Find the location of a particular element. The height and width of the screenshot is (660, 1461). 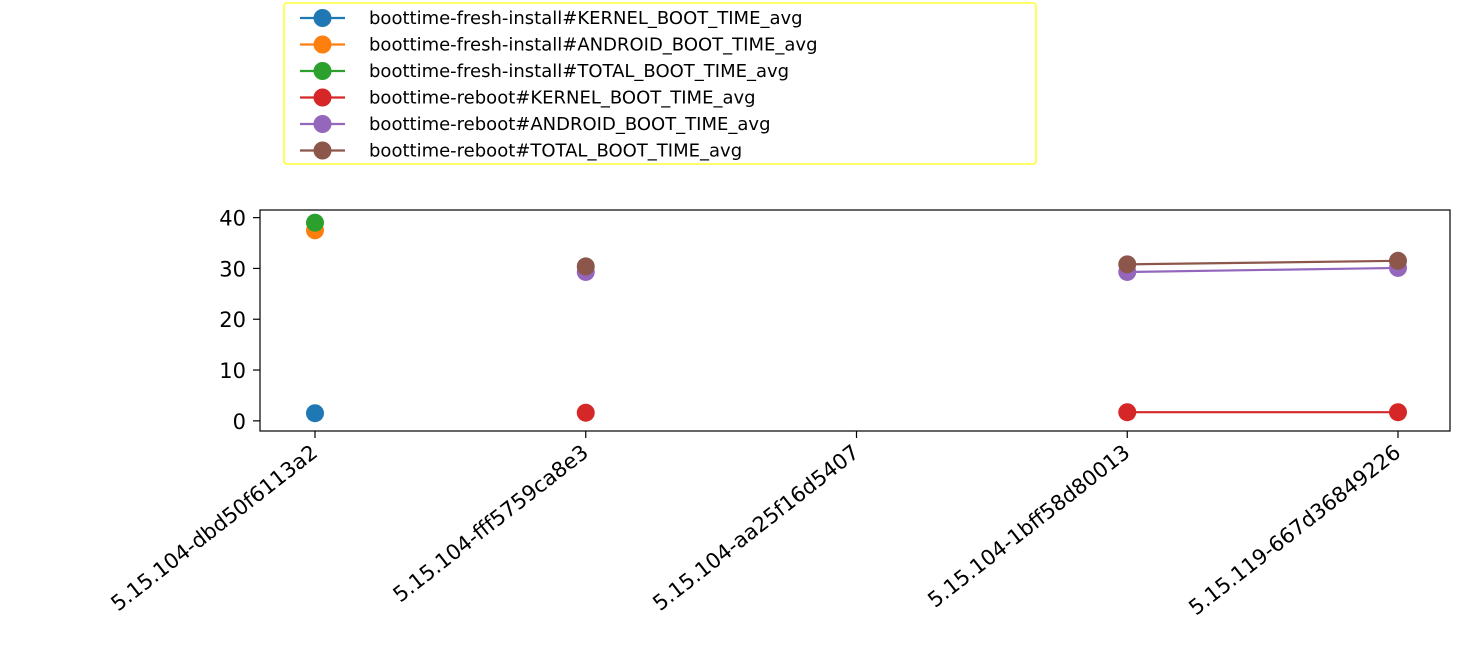

legend-label: boottime-reboot#KERNEL_BOOT_TIME_avg is located at coordinates (562, 98).